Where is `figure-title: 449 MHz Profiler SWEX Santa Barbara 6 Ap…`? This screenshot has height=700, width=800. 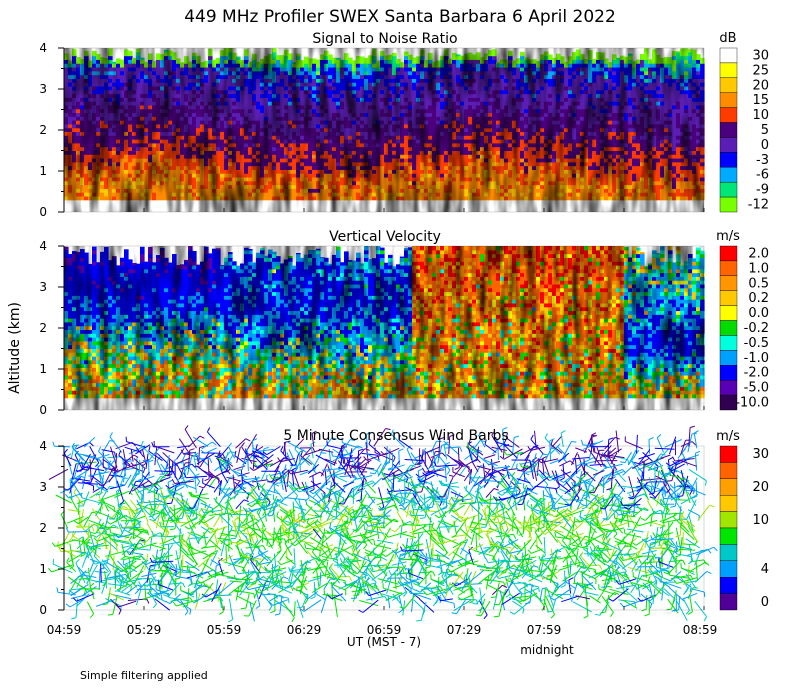 figure-title: 449 MHz Profiler SWEX Santa Barbara 6 Ap… is located at coordinates (400, 17).